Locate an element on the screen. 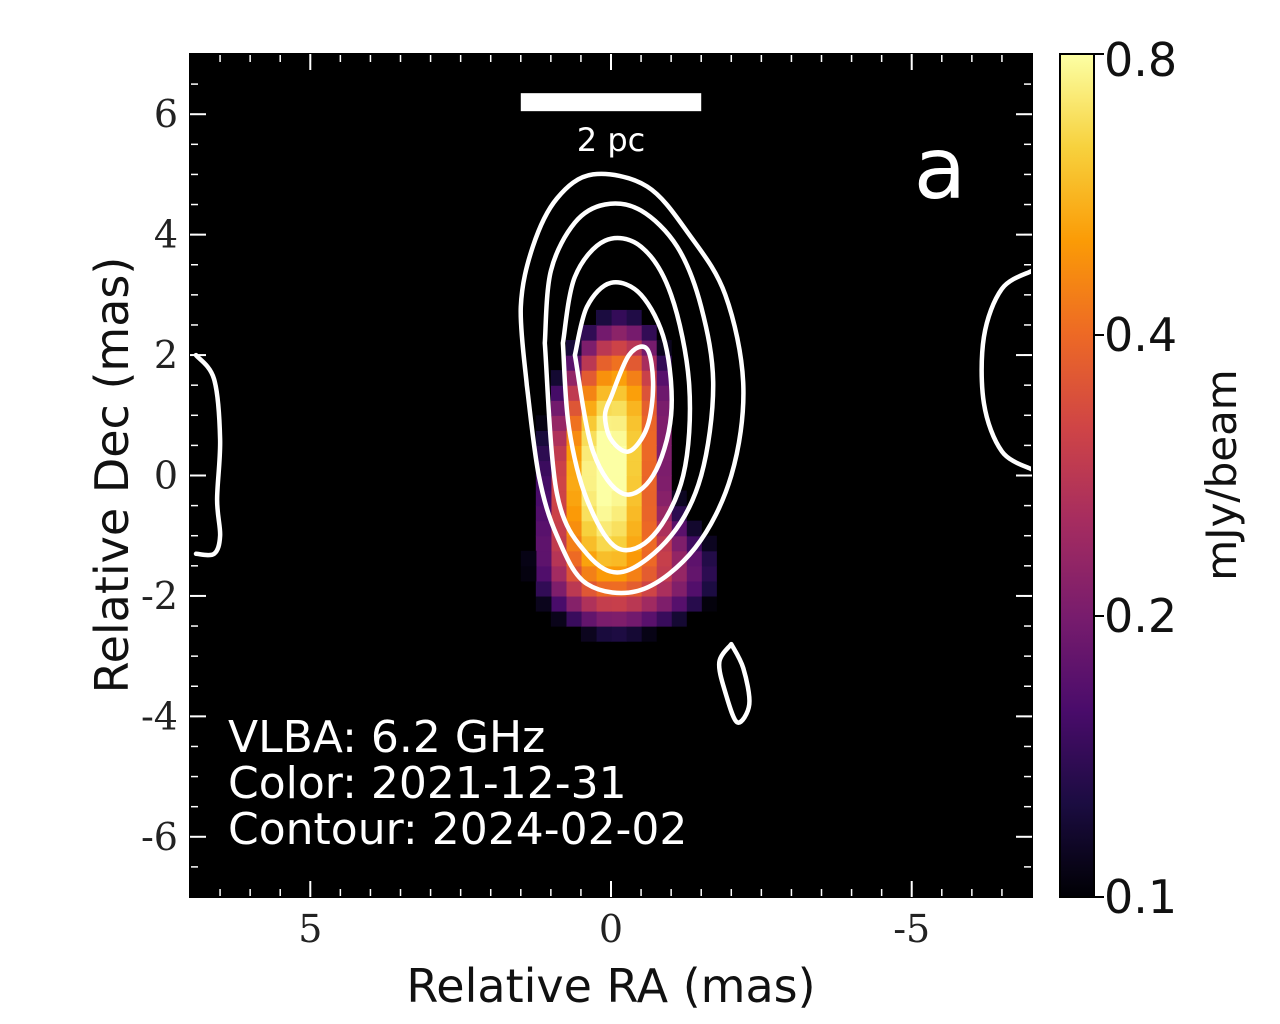  colorbar-label: mJy/beam is located at coordinates (1221, 474).